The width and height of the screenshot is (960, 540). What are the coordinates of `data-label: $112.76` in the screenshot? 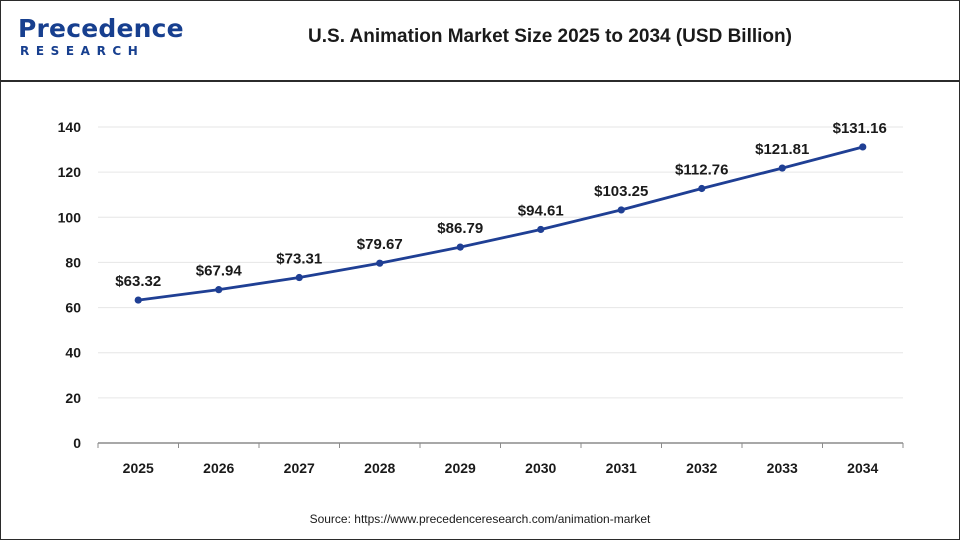 It's located at (701, 169).